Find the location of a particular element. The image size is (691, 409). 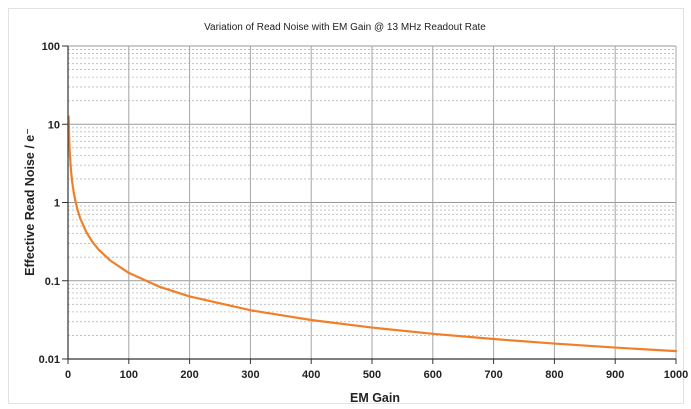

y-axis-label: Effective Read Noise / e⁻ is located at coordinates (30, 202).